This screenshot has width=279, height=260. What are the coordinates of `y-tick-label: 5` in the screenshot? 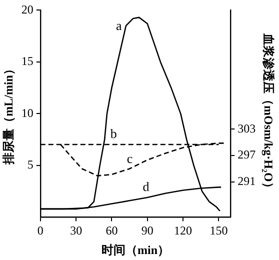 It's located at (30, 165).